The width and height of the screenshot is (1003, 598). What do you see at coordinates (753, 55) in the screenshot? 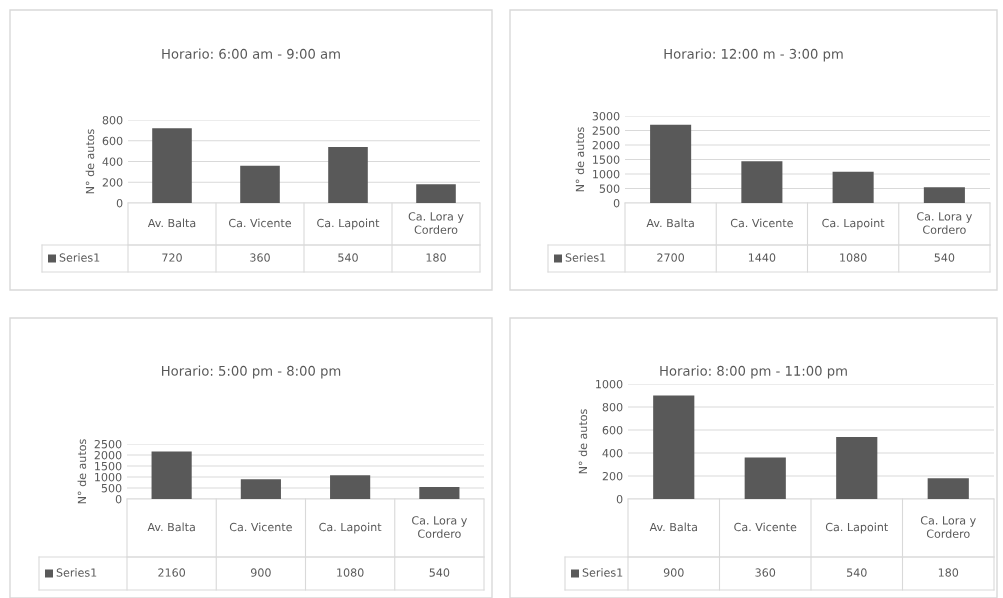
I see `chart-title: Horario: 12:00 m - 3:00 pm` at bounding box center [753, 55].